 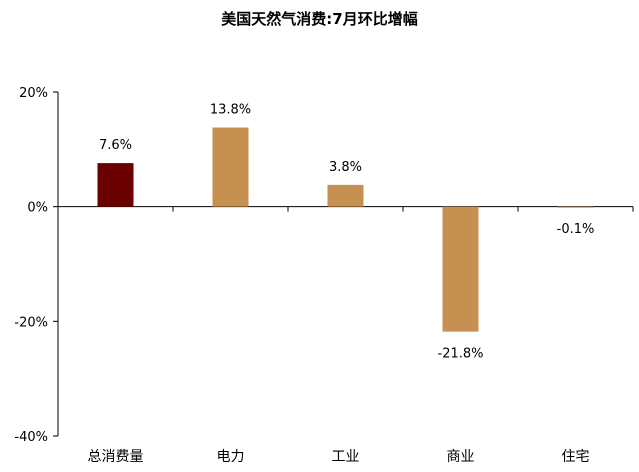 What do you see at coordinates (33, 93) in the screenshot?
I see `y-tick-label: 20%` at bounding box center [33, 93].